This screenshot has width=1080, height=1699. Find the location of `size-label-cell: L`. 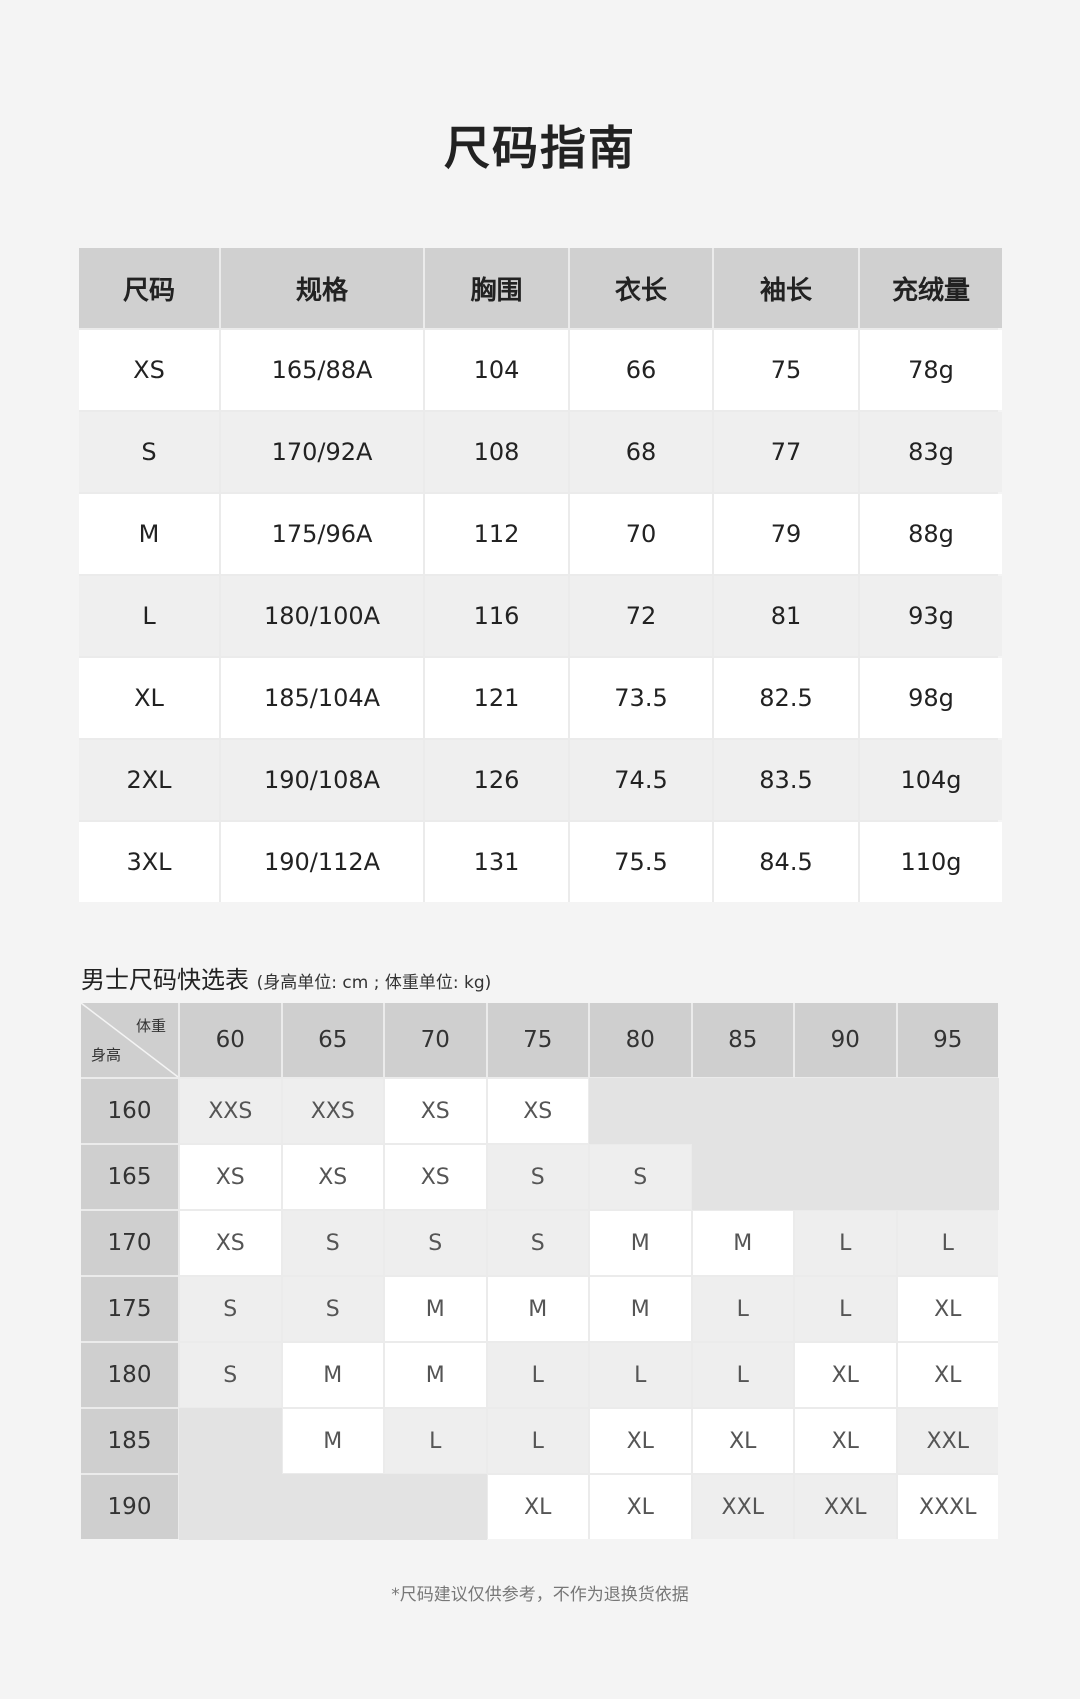

size-label-cell: L is located at coordinates (149, 616).